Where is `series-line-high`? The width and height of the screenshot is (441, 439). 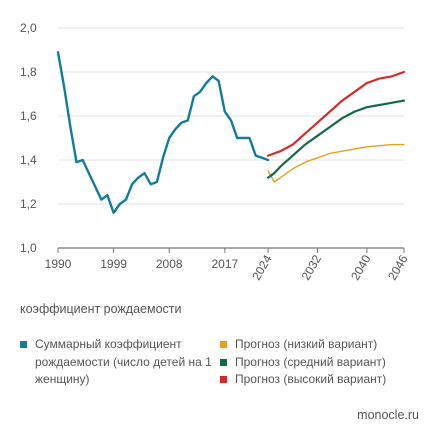 series-line-high is located at coordinates (336, 113).